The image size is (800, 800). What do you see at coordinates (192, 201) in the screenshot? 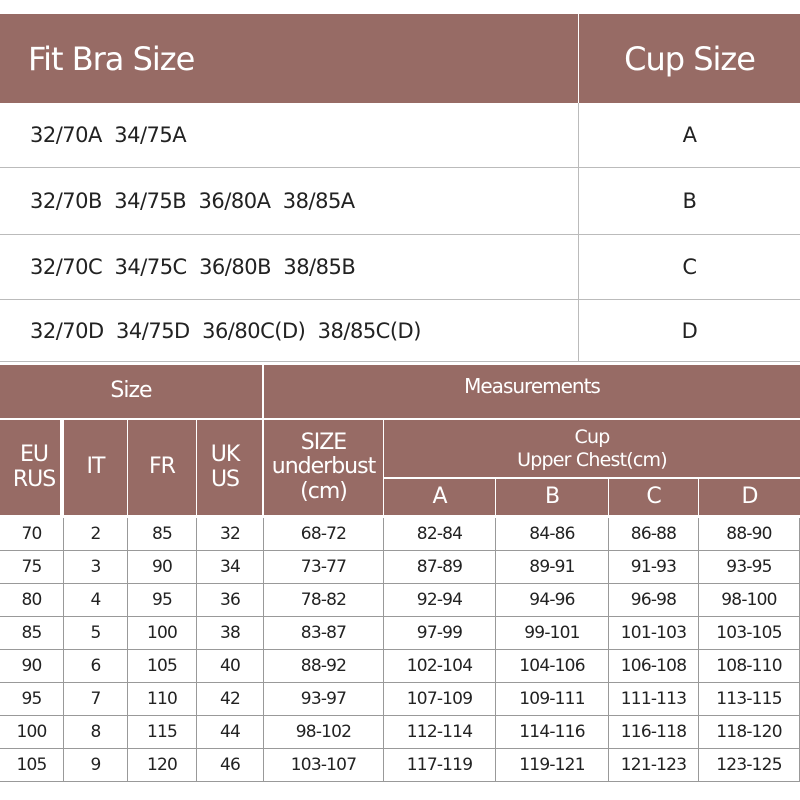
I see `fit-sizes: 32/70B 34/75B 36/80A 38/85A` at bounding box center [192, 201].